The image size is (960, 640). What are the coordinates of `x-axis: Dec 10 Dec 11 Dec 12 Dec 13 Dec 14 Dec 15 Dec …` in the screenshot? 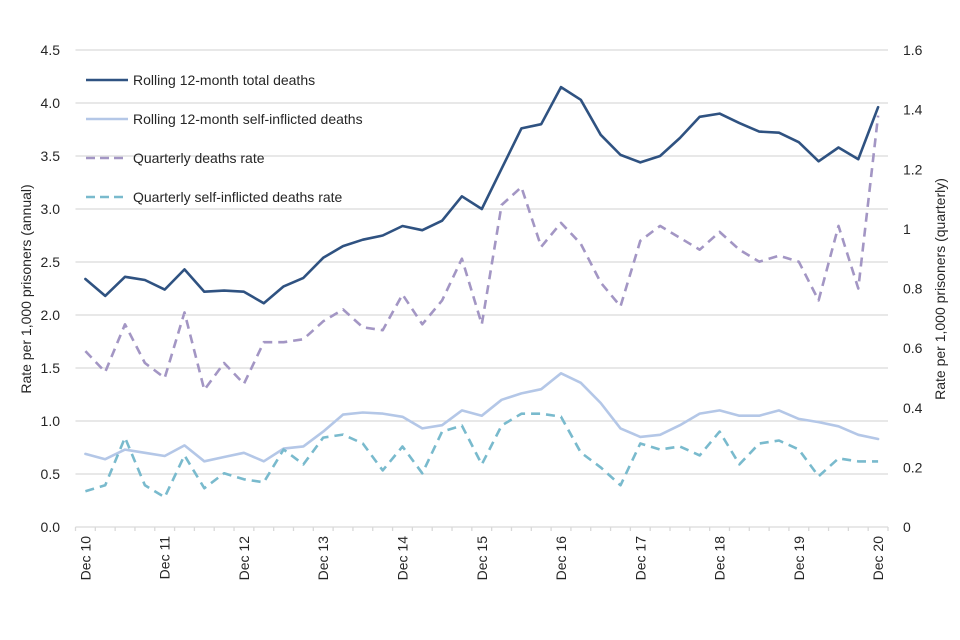 It's located at (481, 553).